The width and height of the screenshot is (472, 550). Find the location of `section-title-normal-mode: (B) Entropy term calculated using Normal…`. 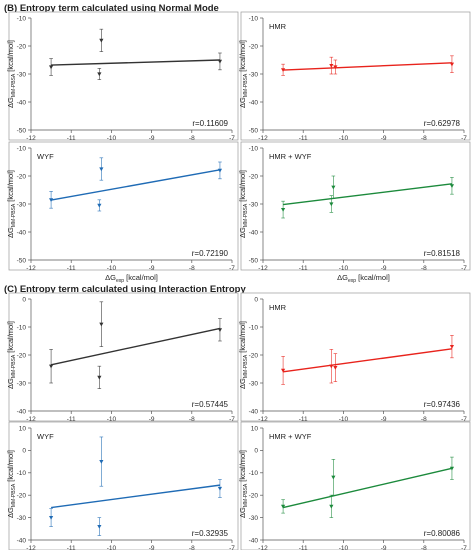

section-title-normal-mode: (B) Entropy term calculated using Normal… is located at coordinates (111, 8).